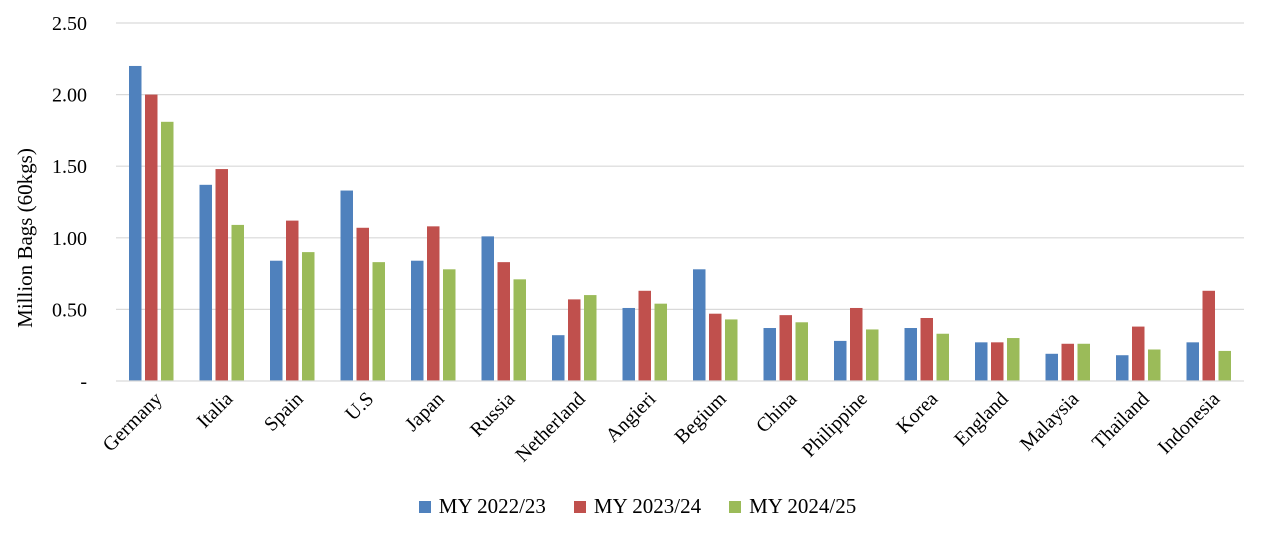 This screenshot has height=535, width=1275. Describe the element at coordinates (917, 413) in the screenshot. I see `x-tick-label: Korea` at that location.